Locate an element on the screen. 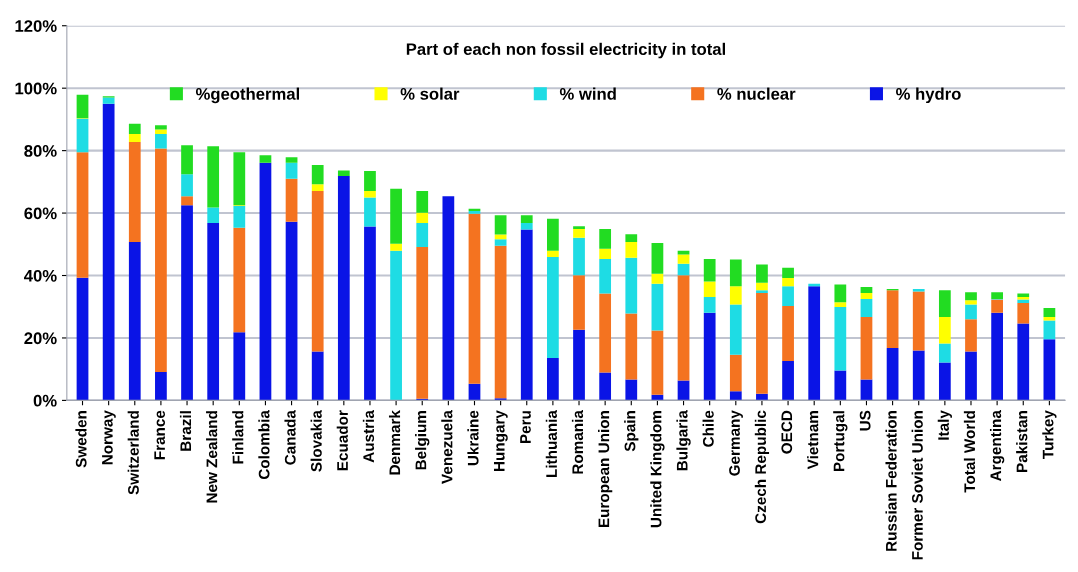 This screenshot has width=1078, height=572. x-tick-label: Former Soviet Union is located at coordinates (917, 485).